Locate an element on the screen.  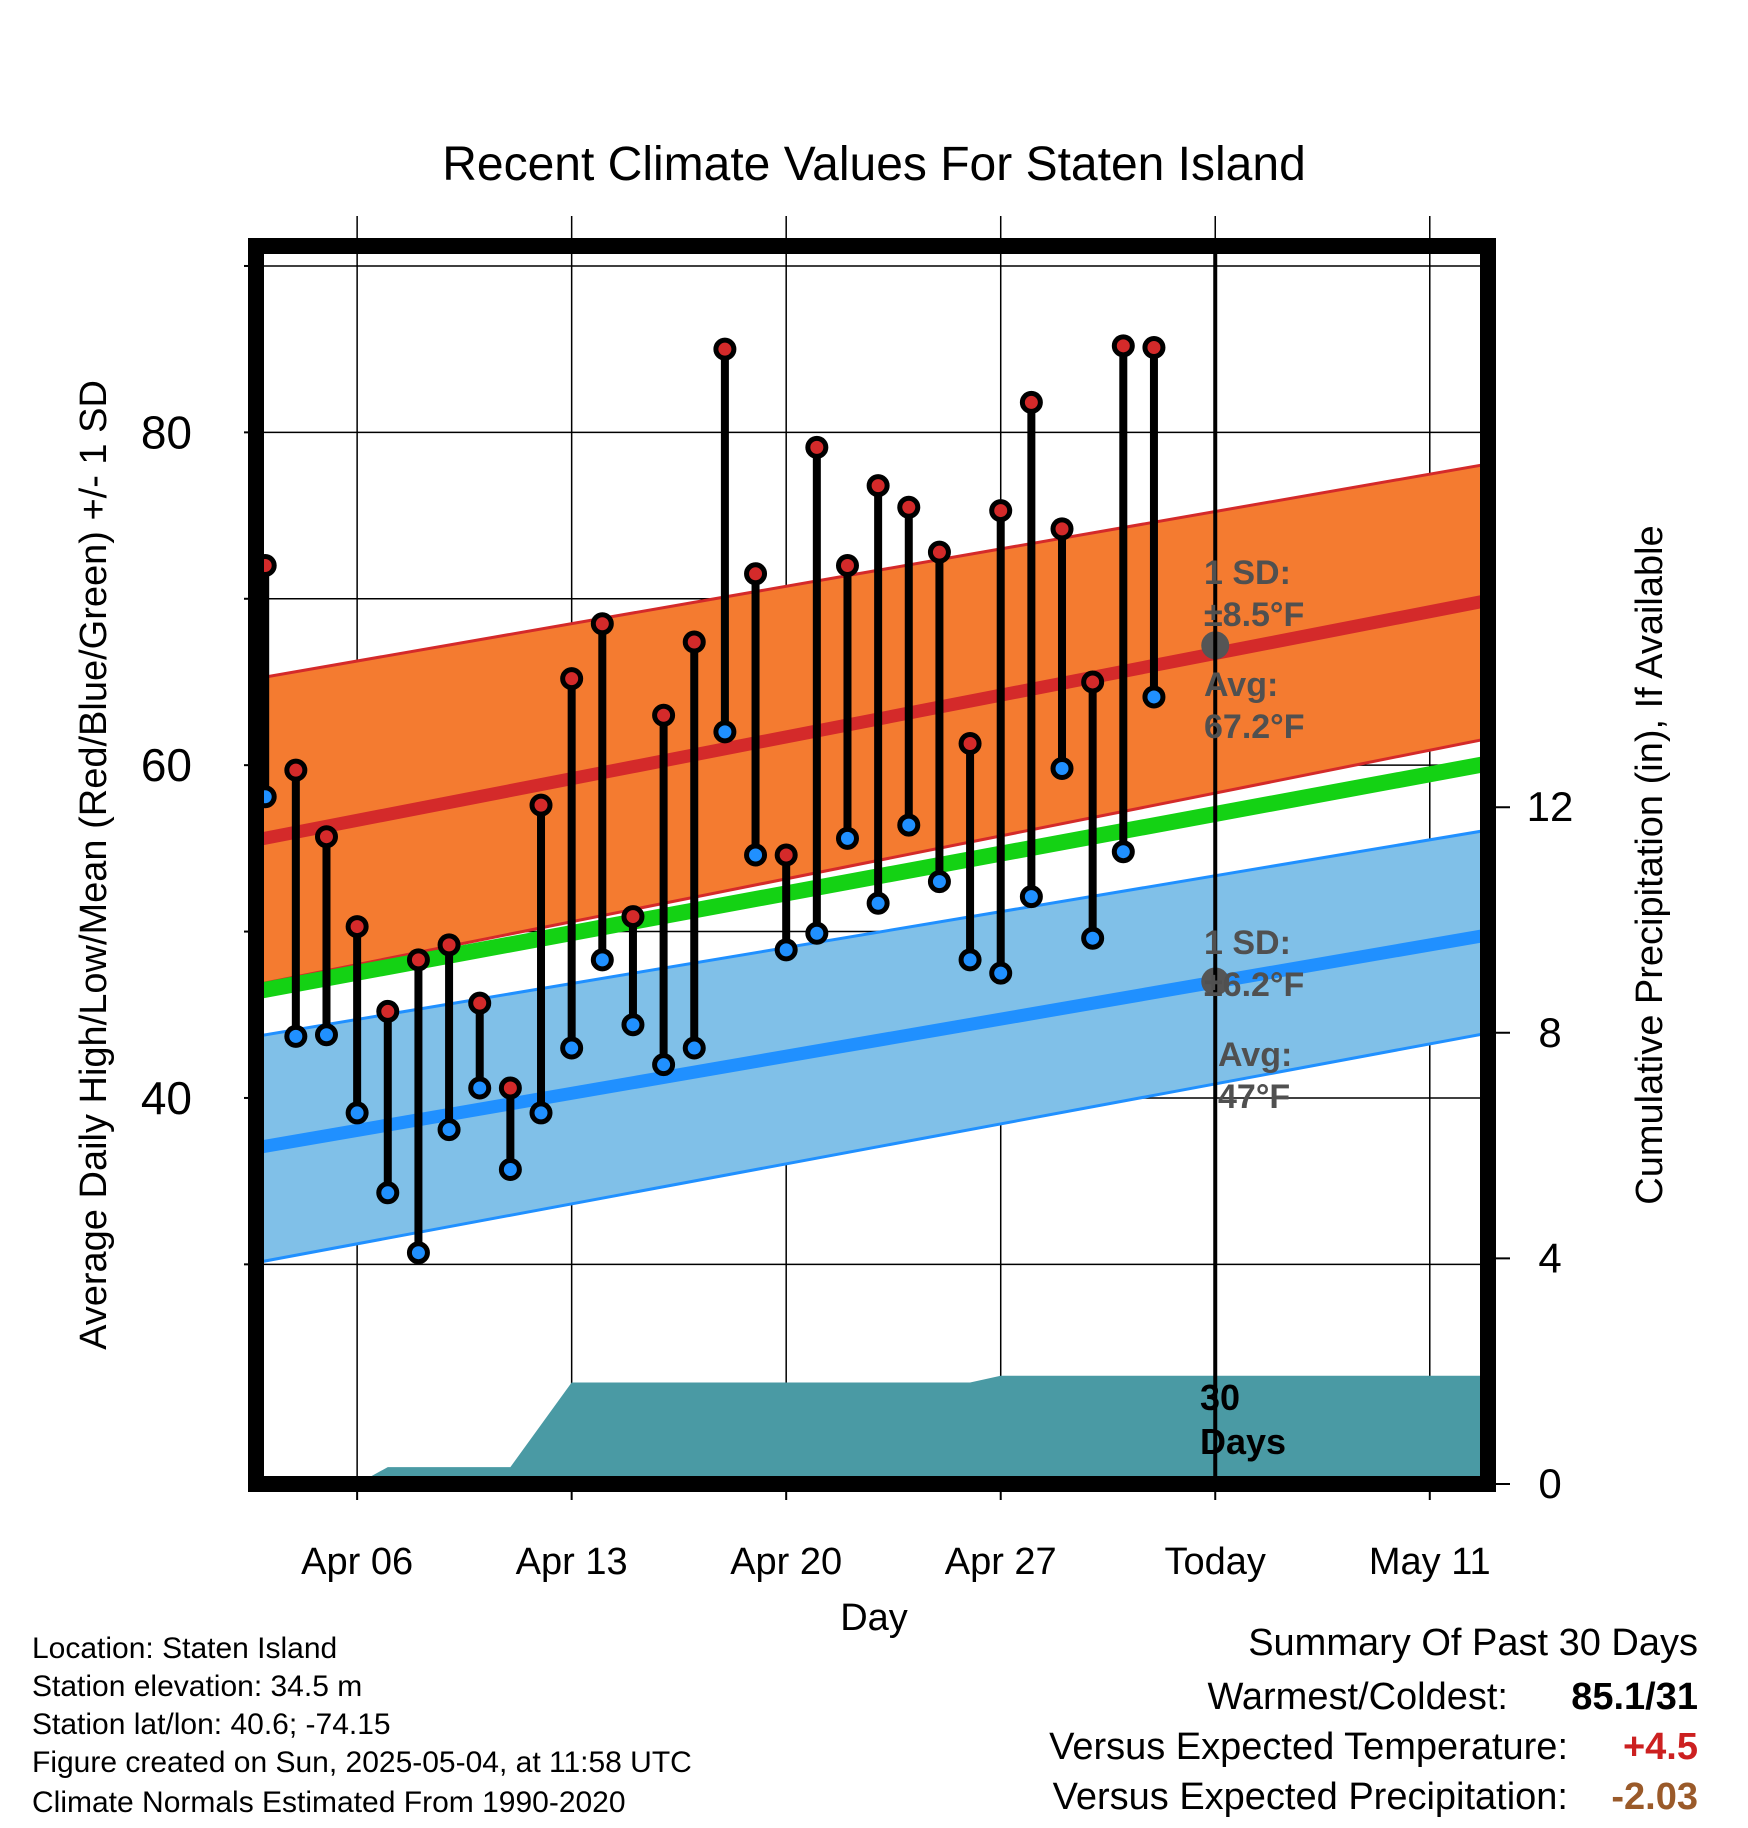
summary-temp-label: Versus Expected Temperature: is located at coordinates (1308, 1747).